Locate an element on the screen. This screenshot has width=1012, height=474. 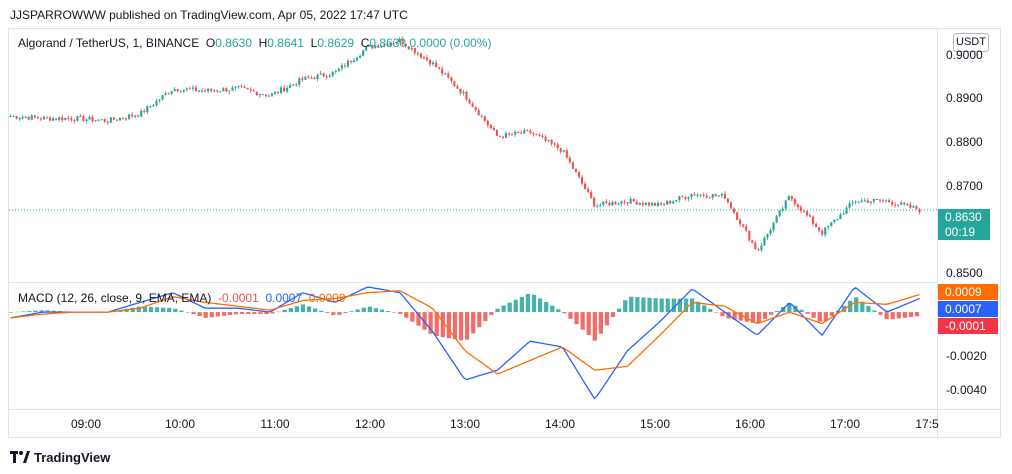
time-tick: 15:00 is located at coordinates (655, 424).